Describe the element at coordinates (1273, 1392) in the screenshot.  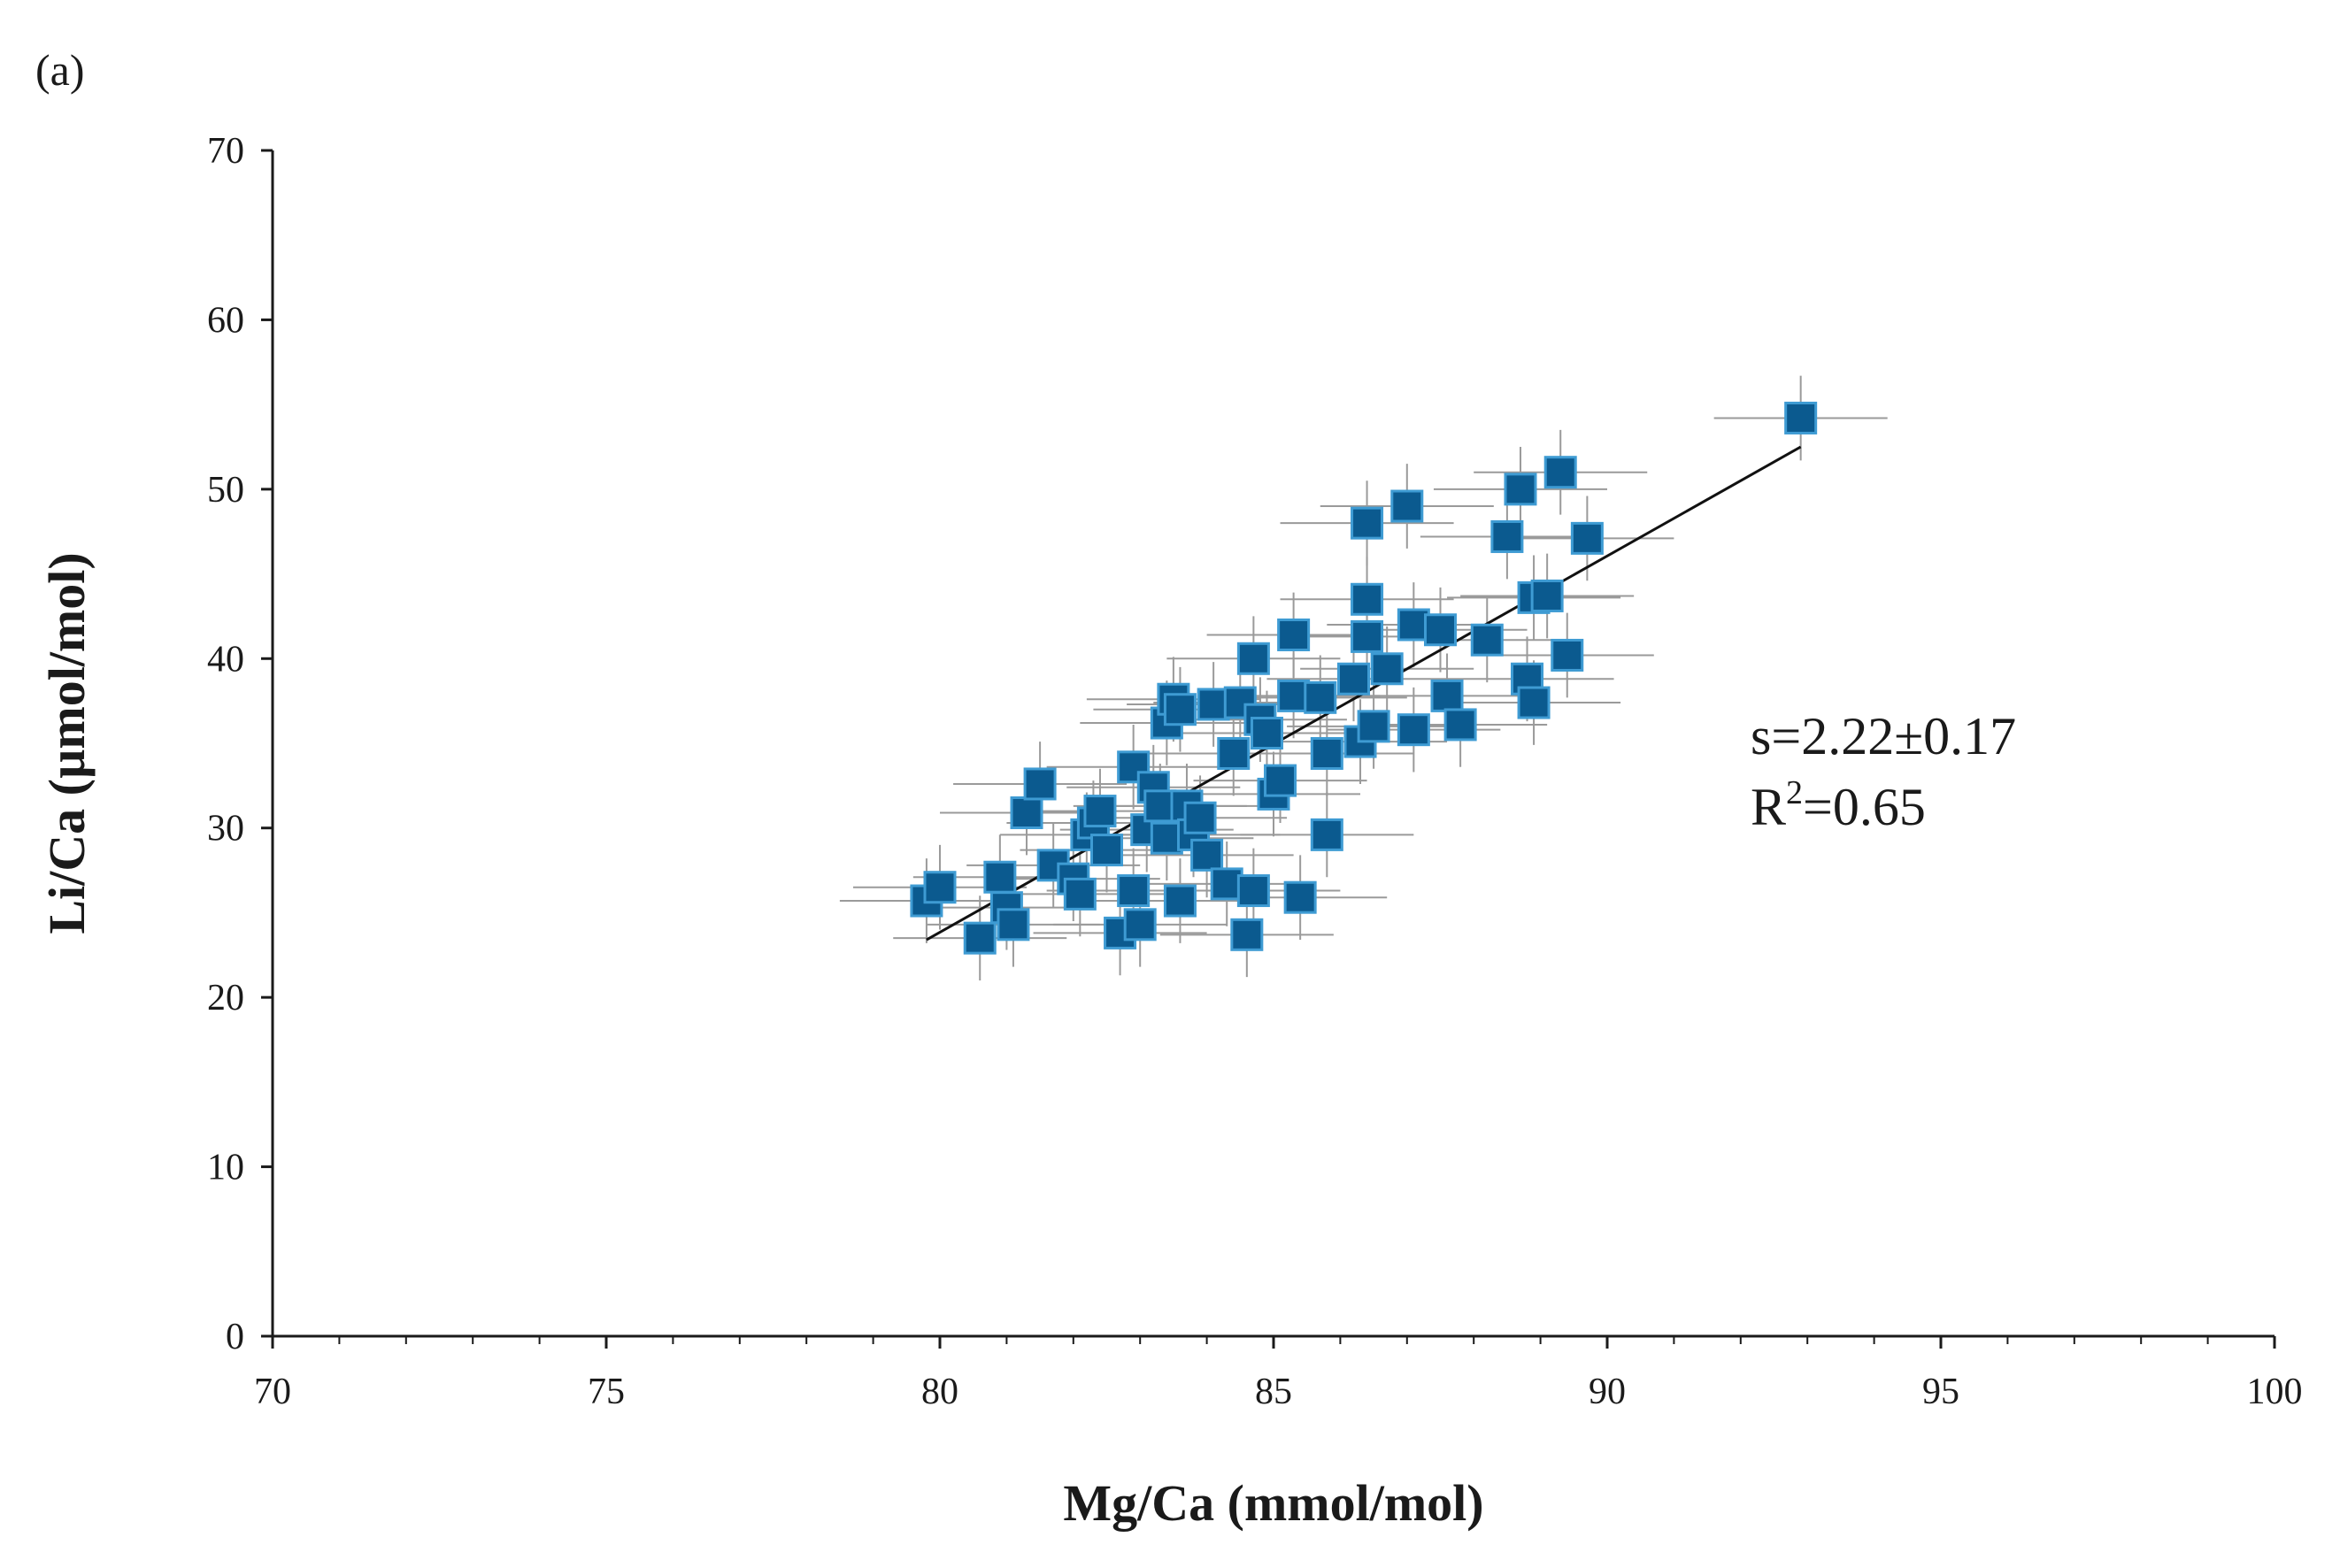
I see `x-tick-label: 85` at that location.